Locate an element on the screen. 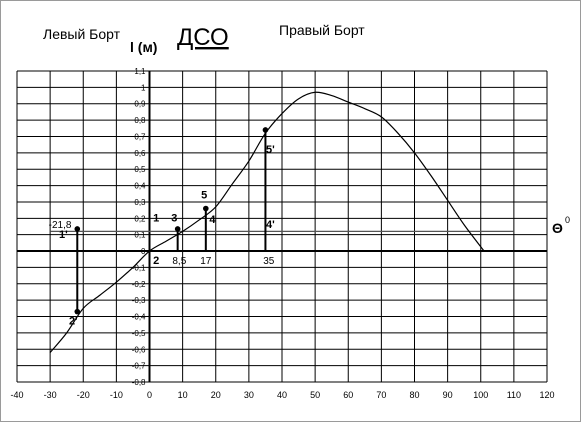 Image resolution: width=581 pixels, height=422 pixels. right-side-label: Правый Борт is located at coordinates (322, 30).